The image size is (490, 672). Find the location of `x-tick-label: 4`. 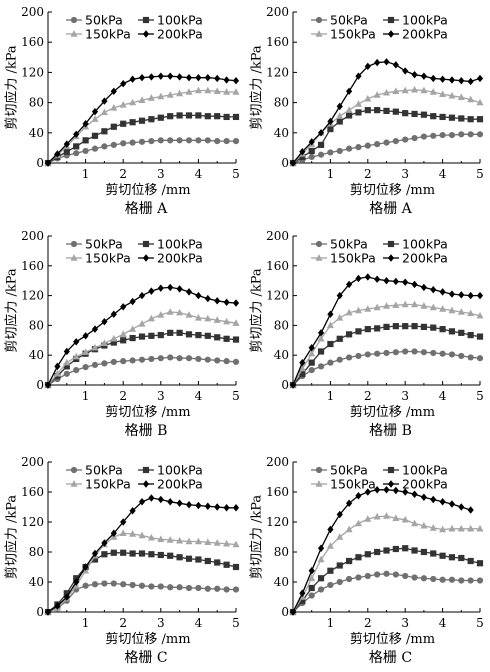

x-tick-label: 4 is located at coordinates (199, 174).